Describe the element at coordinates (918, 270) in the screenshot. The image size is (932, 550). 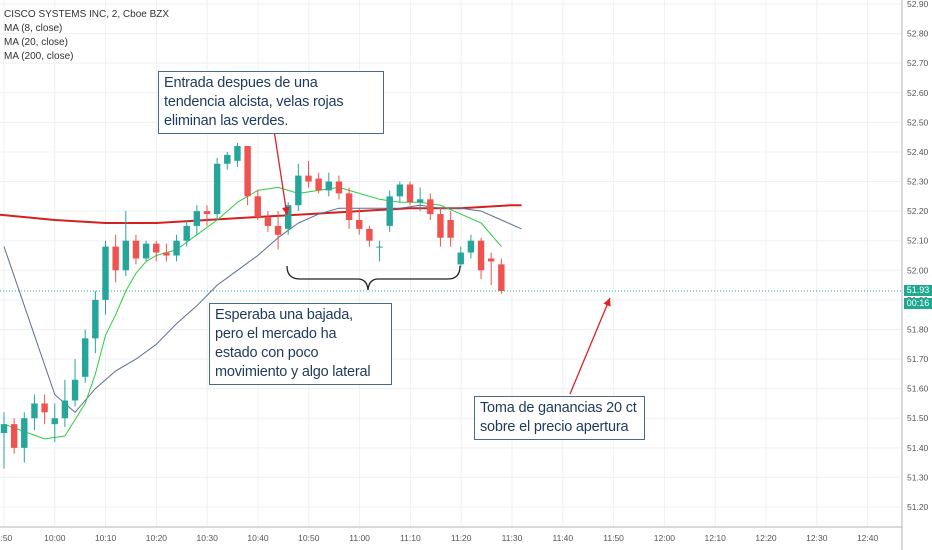
I see `y-tick-label: 52.00` at that location.